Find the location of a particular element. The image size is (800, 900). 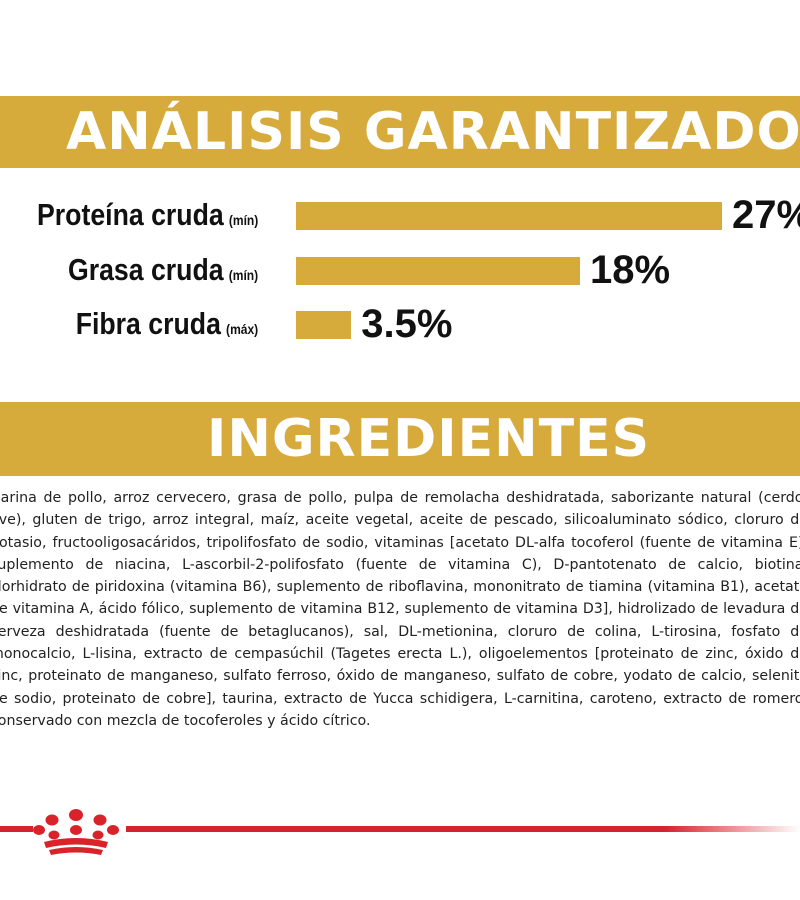

analysis-row-label: Fibra cruda (máx) is located at coordinates (167, 327).